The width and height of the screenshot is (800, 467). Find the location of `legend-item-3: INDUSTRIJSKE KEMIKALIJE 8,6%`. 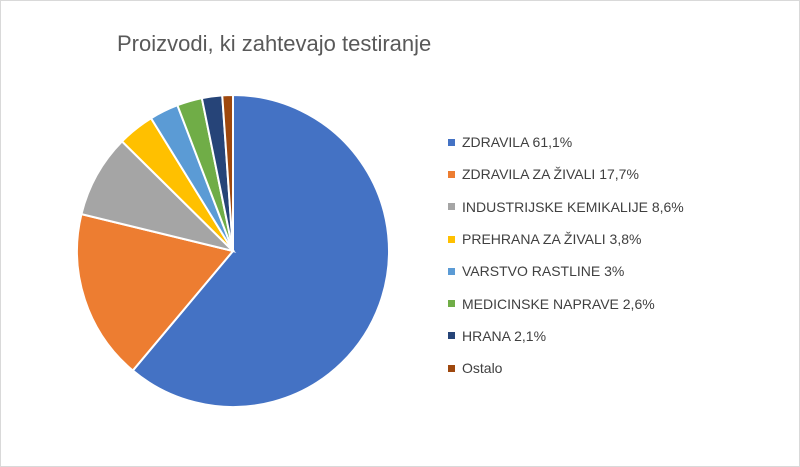

legend-item-3: INDUSTRIJSKE KEMIKALIJE 8,6% is located at coordinates (566, 207).